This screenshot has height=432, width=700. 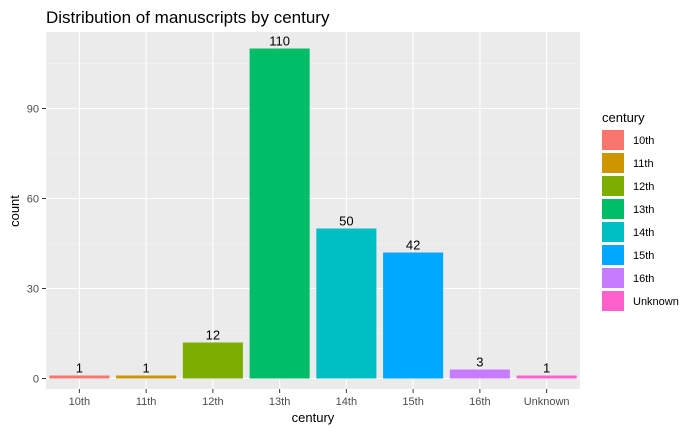 I want to click on data-label: 110, so click(x=279, y=41).